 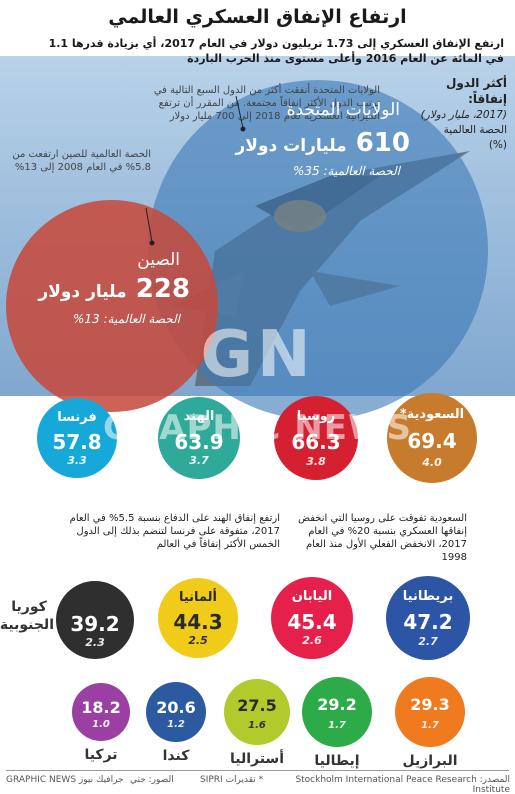 What do you see at coordinates (463, 115) in the screenshot?
I see `legend-unit: (2017، مليار دولار)` at bounding box center [463, 115].